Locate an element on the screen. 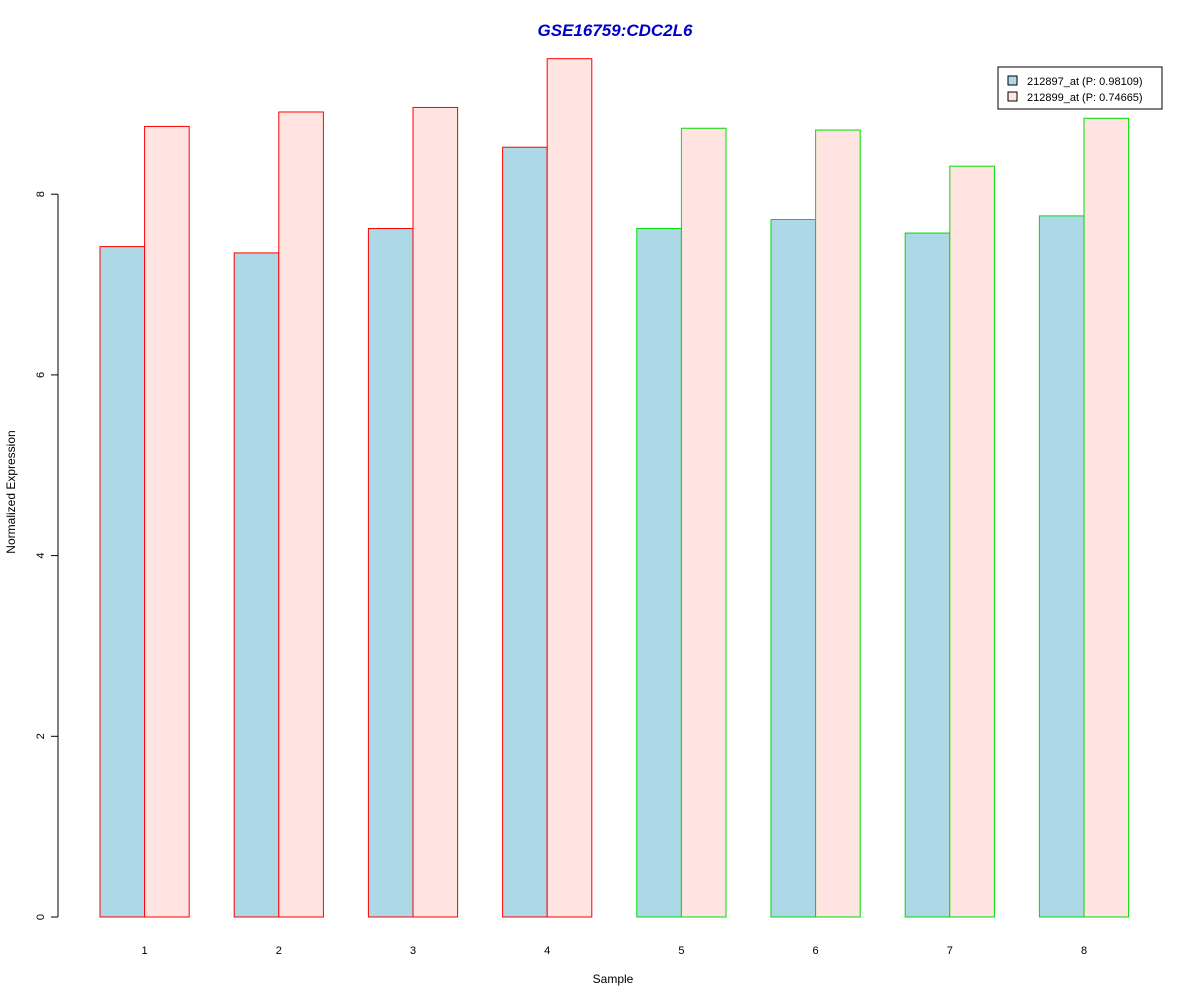  x-axis-tick-labels: 1 2 3 4 5 6 7 8 is located at coordinates (615, 951).